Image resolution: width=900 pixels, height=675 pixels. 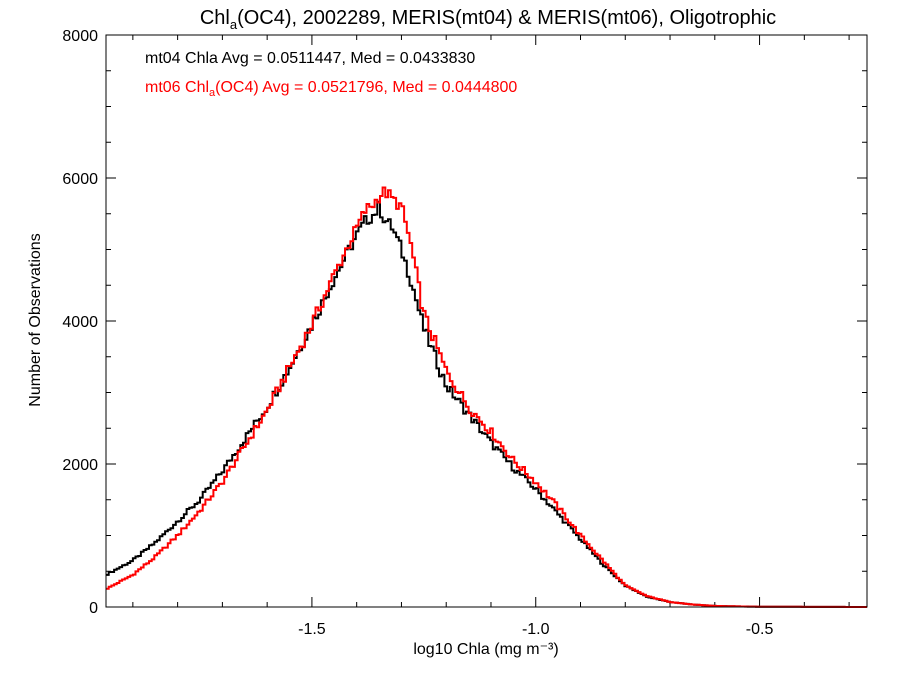 What do you see at coordinates (35, 319) in the screenshot?
I see `y-axis-label: Number of Observations` at bounding box center [35, 319].